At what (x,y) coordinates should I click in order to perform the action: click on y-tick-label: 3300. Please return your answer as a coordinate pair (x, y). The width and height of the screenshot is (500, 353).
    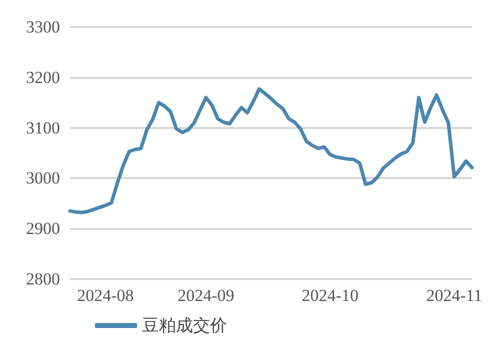
    Looking at the image, I should click on (43, 27).